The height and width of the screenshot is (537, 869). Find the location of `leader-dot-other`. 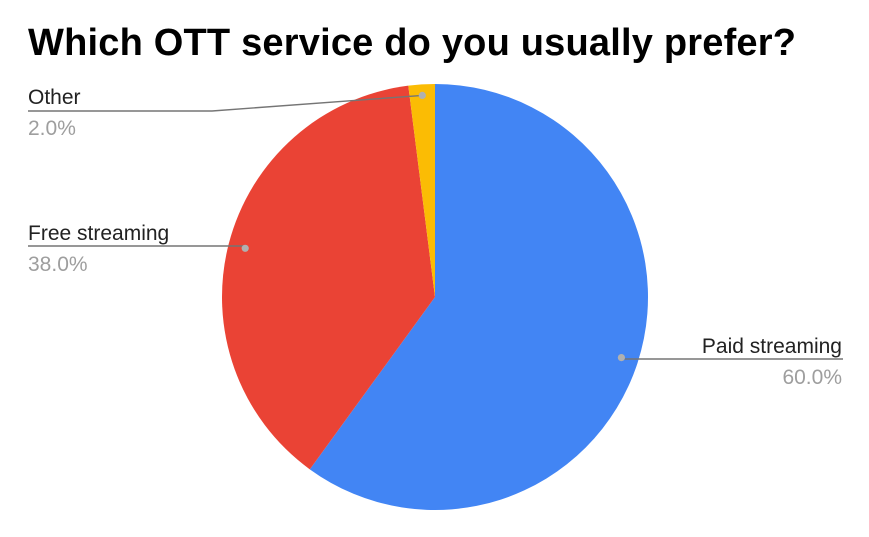

leader-dot-other is located at coordinates (422, 95).